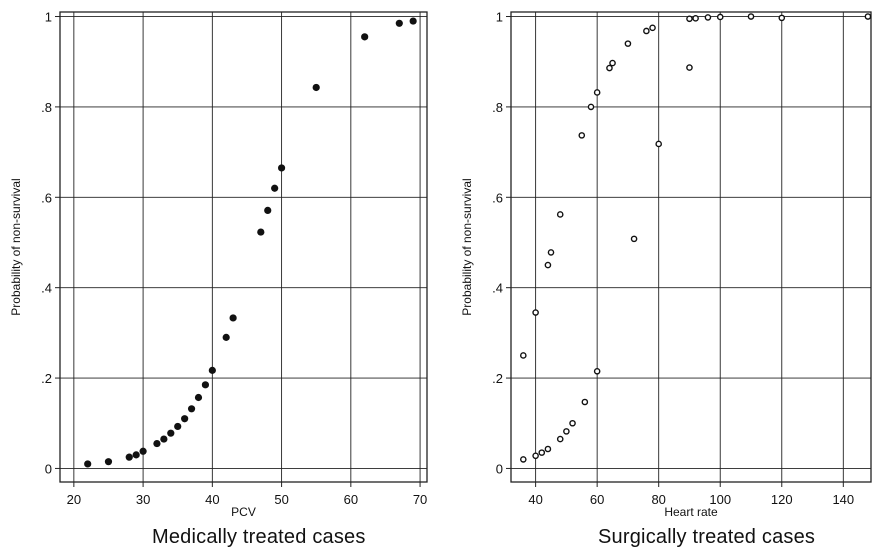 The height and width of the screenshot is (550, 872). I want to click on surgical-y-tick-label: .8, so click(497, 107).